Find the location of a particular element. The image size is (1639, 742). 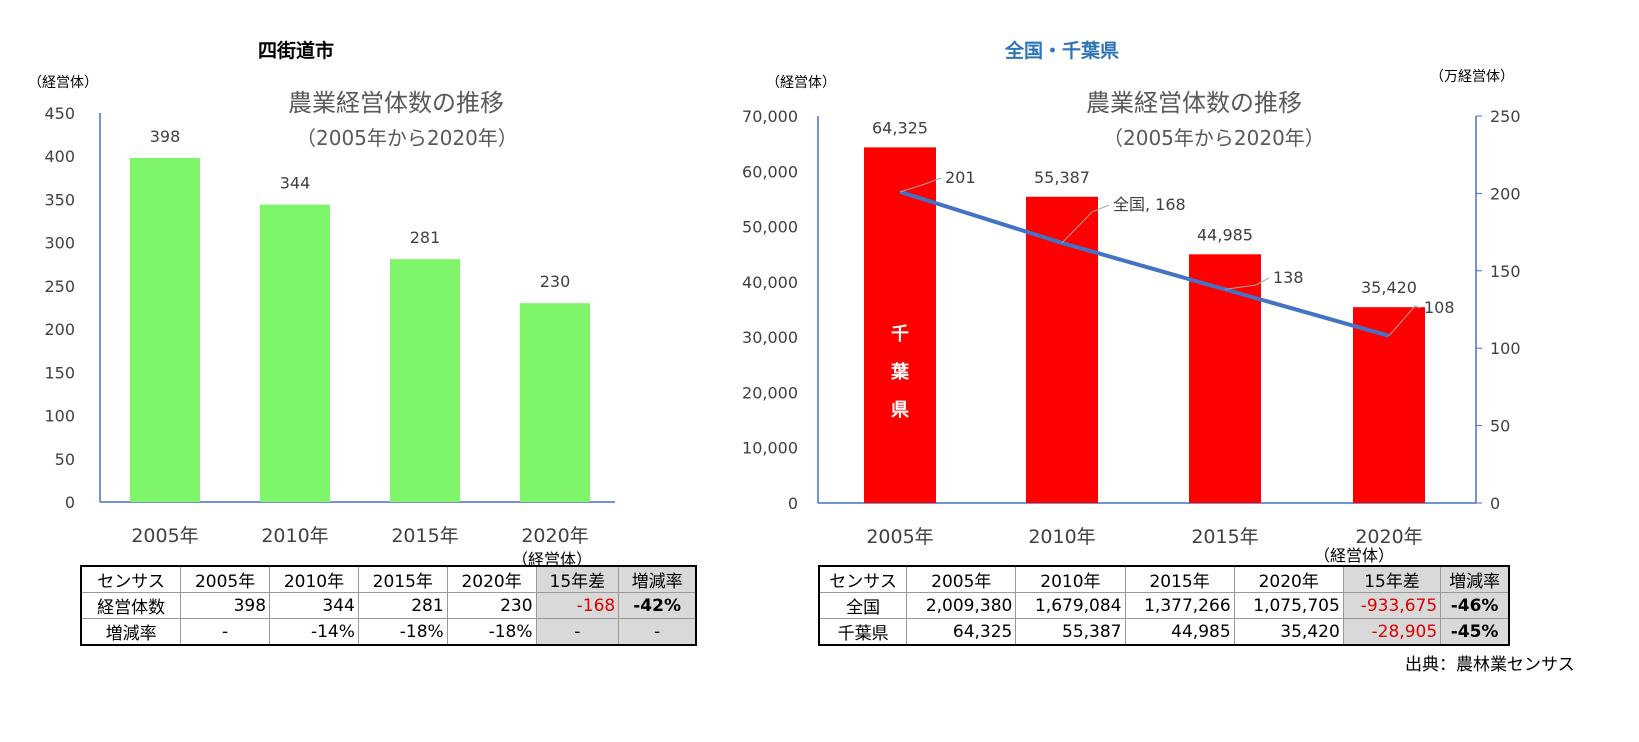

left-data-label: 398 is located at coordinates (165, 136).